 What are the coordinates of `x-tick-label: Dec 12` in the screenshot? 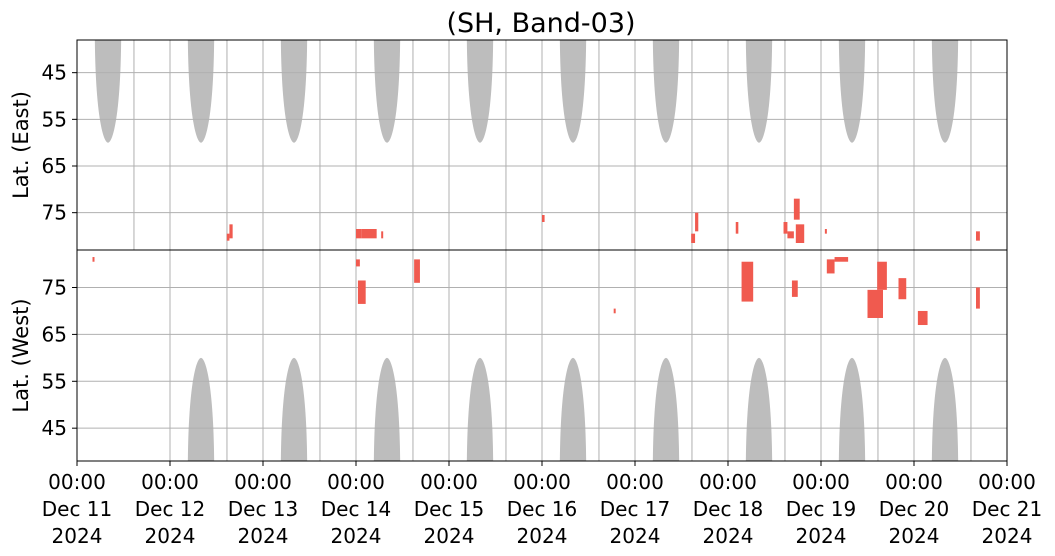 It's located at (170, 509).